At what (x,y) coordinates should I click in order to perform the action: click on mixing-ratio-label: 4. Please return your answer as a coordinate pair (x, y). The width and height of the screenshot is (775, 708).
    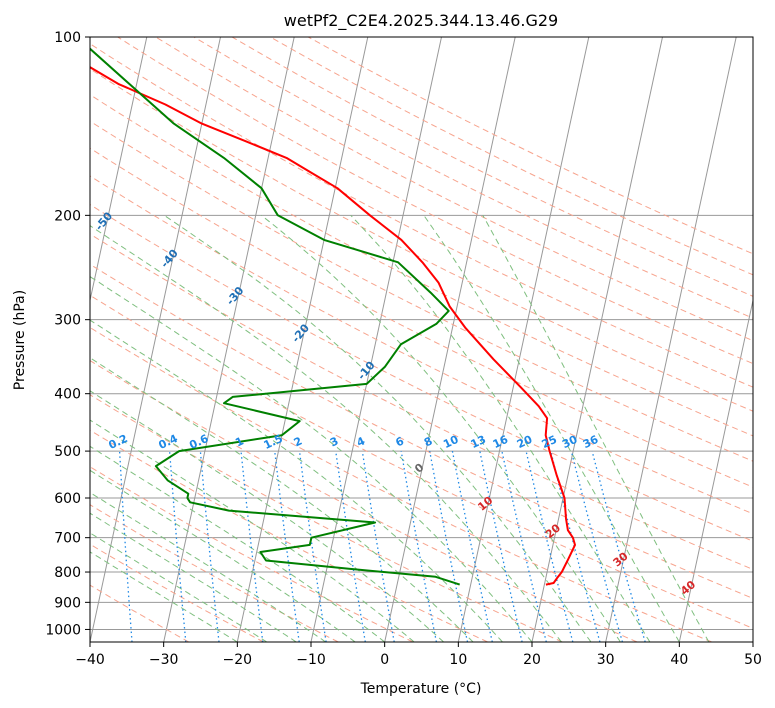
    Looking at the image, I should click on (361, 441).